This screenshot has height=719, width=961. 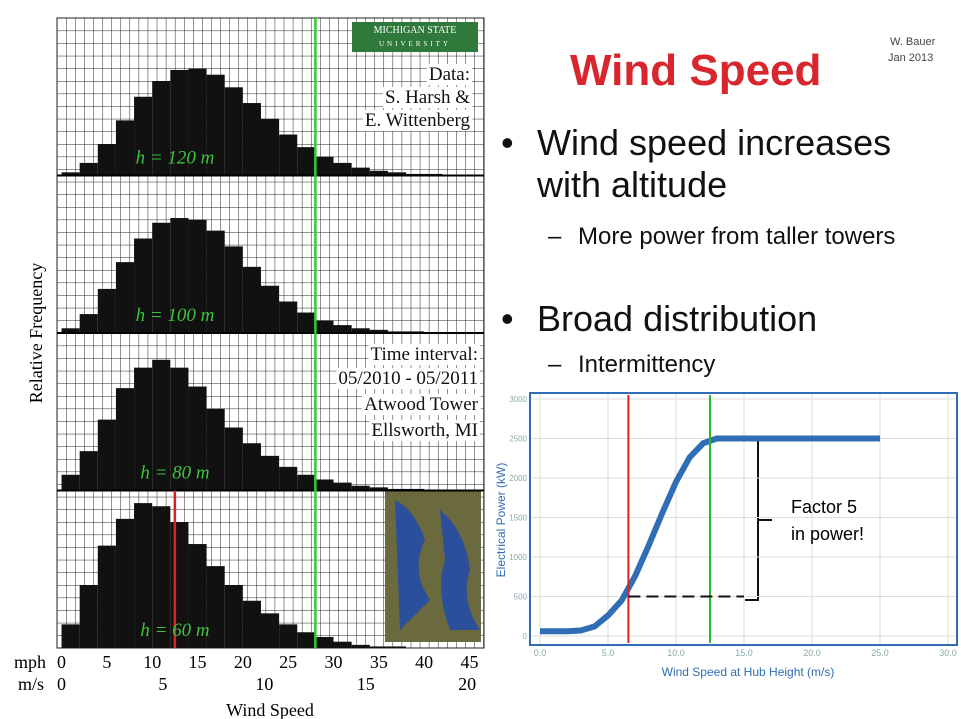 I want to click on sub-bullet: Intermittency, so click(x=723, y=365).